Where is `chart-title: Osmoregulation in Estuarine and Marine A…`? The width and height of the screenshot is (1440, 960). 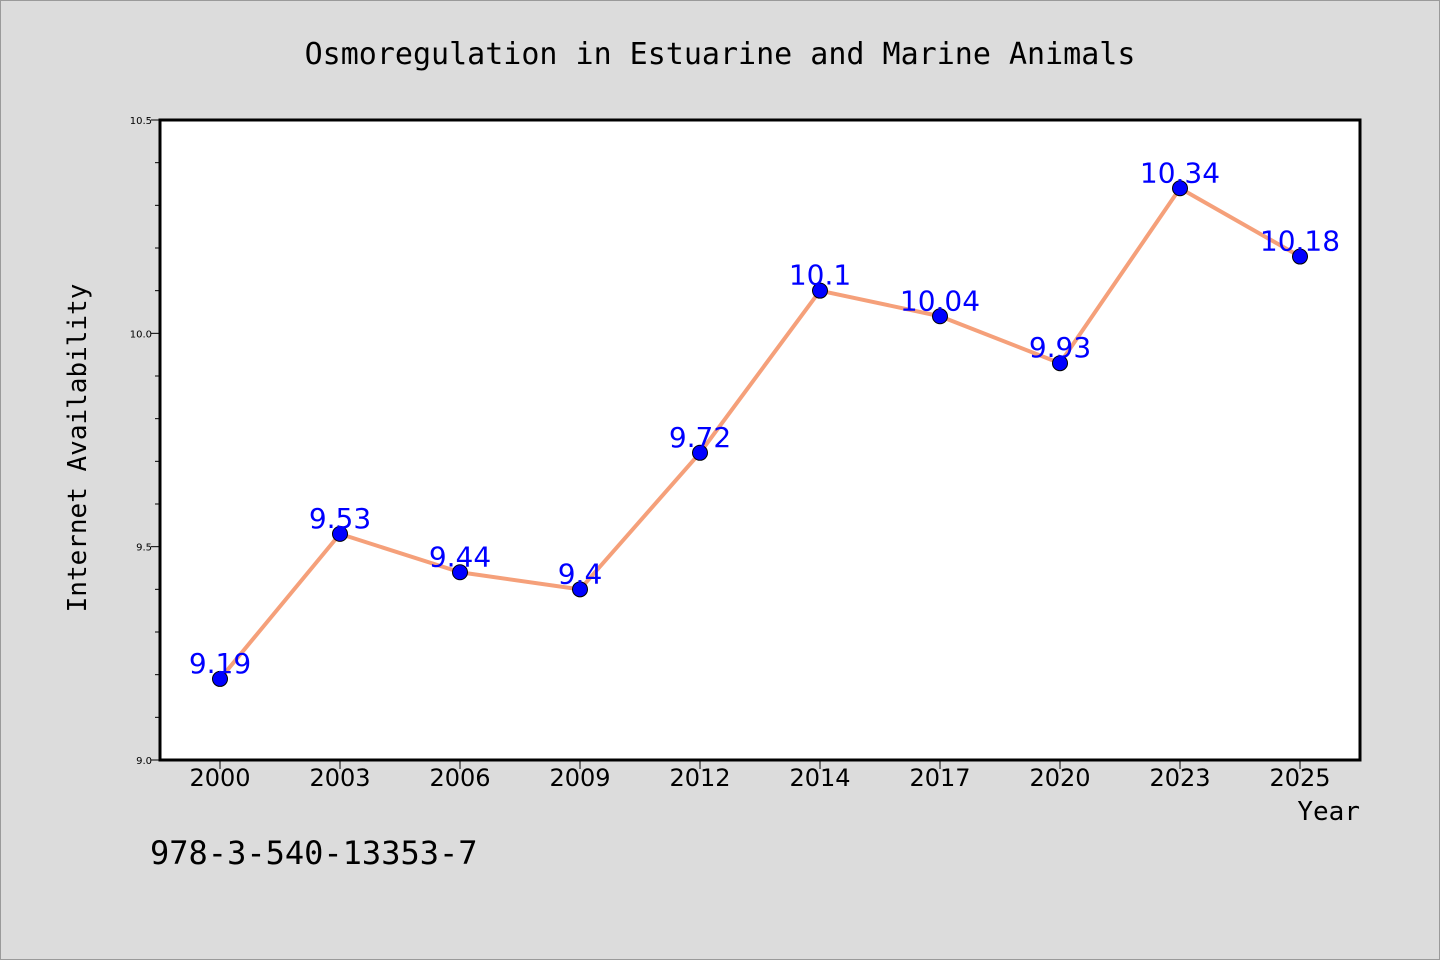 chart-title: Osmoregulation in Estuarine and Marine A… is located at coordinates (720, 54).